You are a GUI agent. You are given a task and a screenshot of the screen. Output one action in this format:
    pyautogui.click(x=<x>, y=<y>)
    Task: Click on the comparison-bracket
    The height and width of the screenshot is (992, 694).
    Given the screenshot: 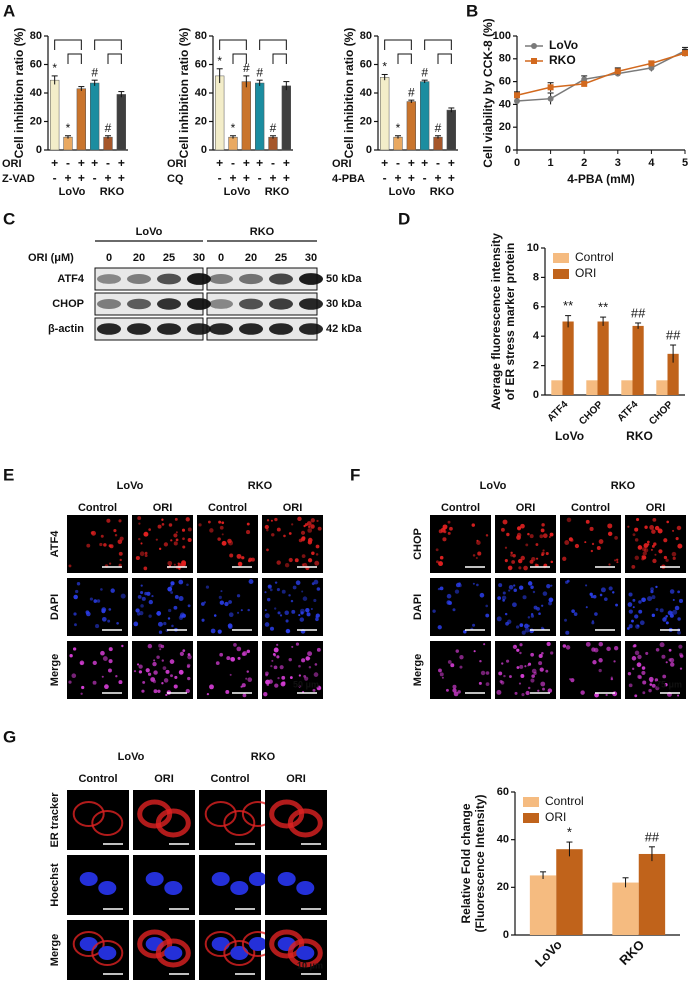 What is the action you would take?
    pyautogui.click(x=108, y=44)
    